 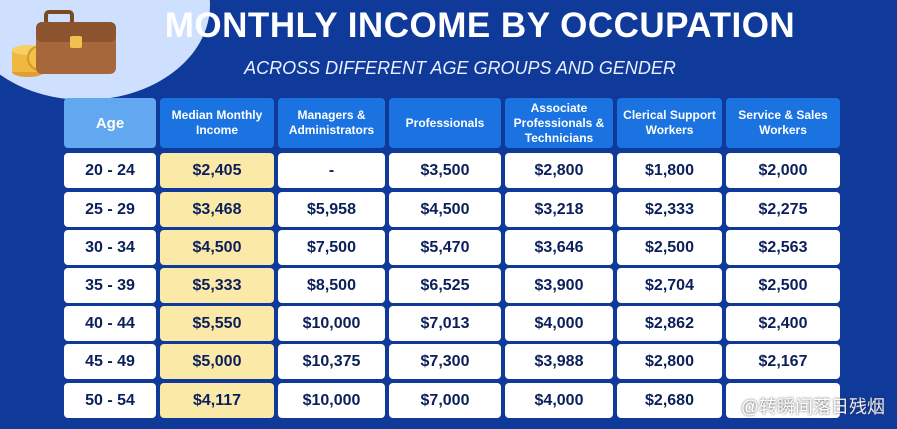 I want to click on table-cell-professionals: $5,470, so click(x=445, y=247).